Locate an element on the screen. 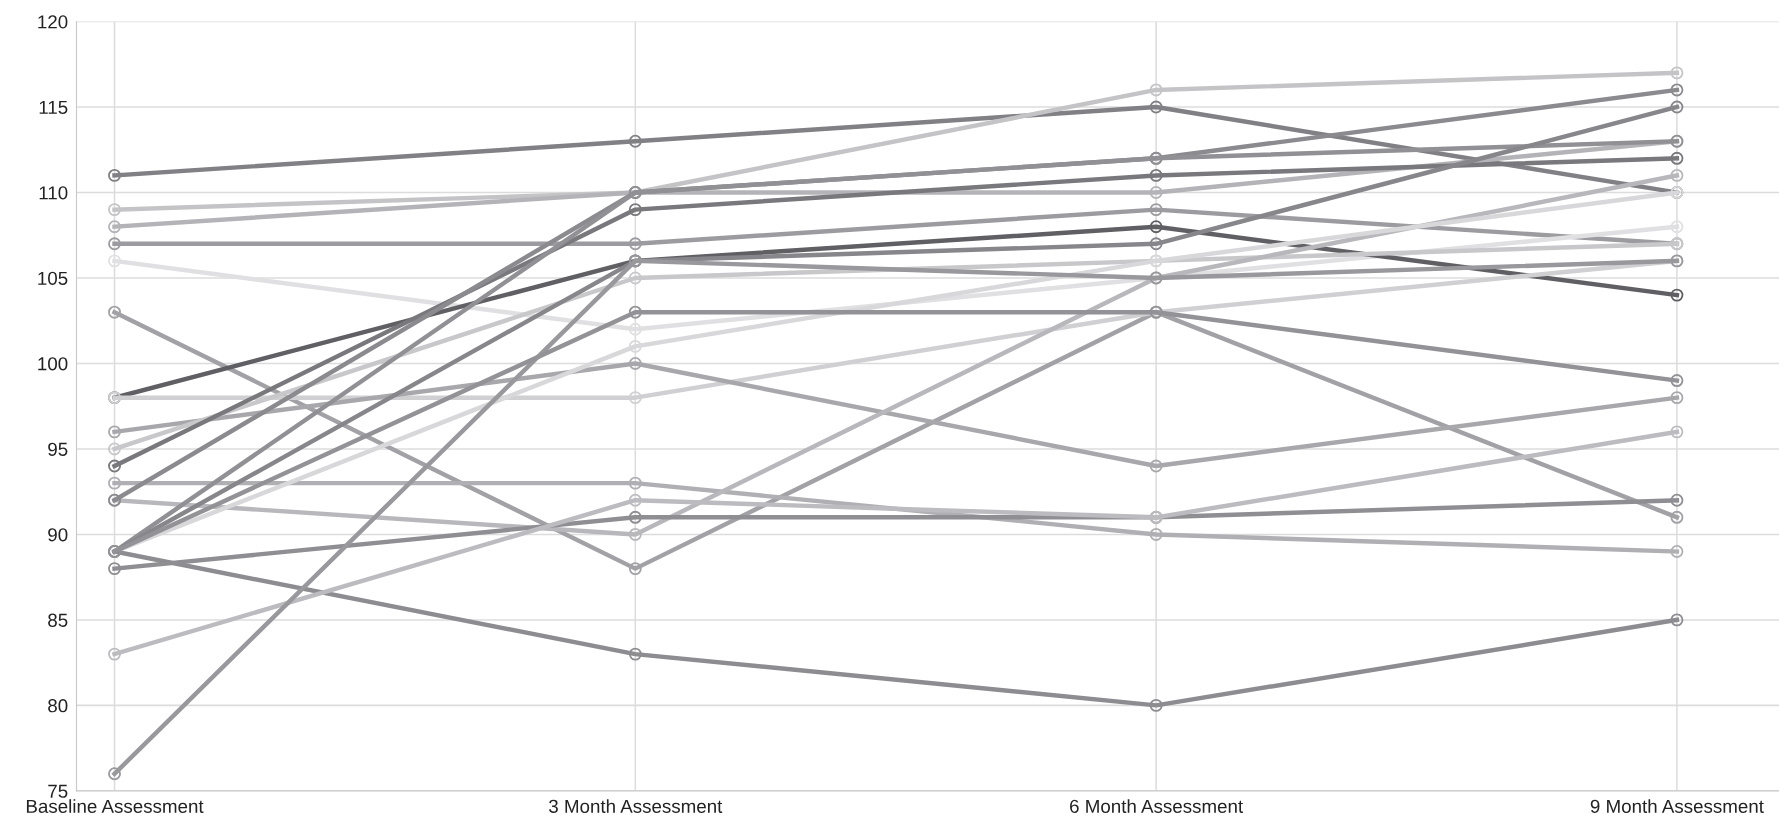 The height and width of the screenshot is (829, 1779). y-tick-label: 75 is located at coordinates (58, 791).